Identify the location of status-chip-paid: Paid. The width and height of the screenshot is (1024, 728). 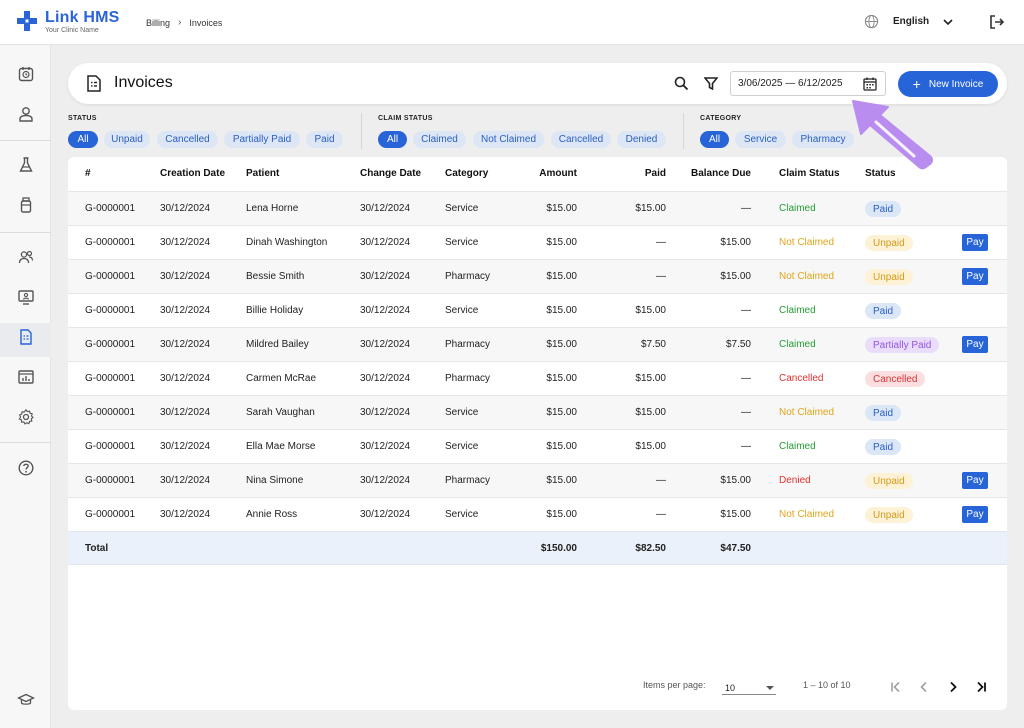
(324, 139).